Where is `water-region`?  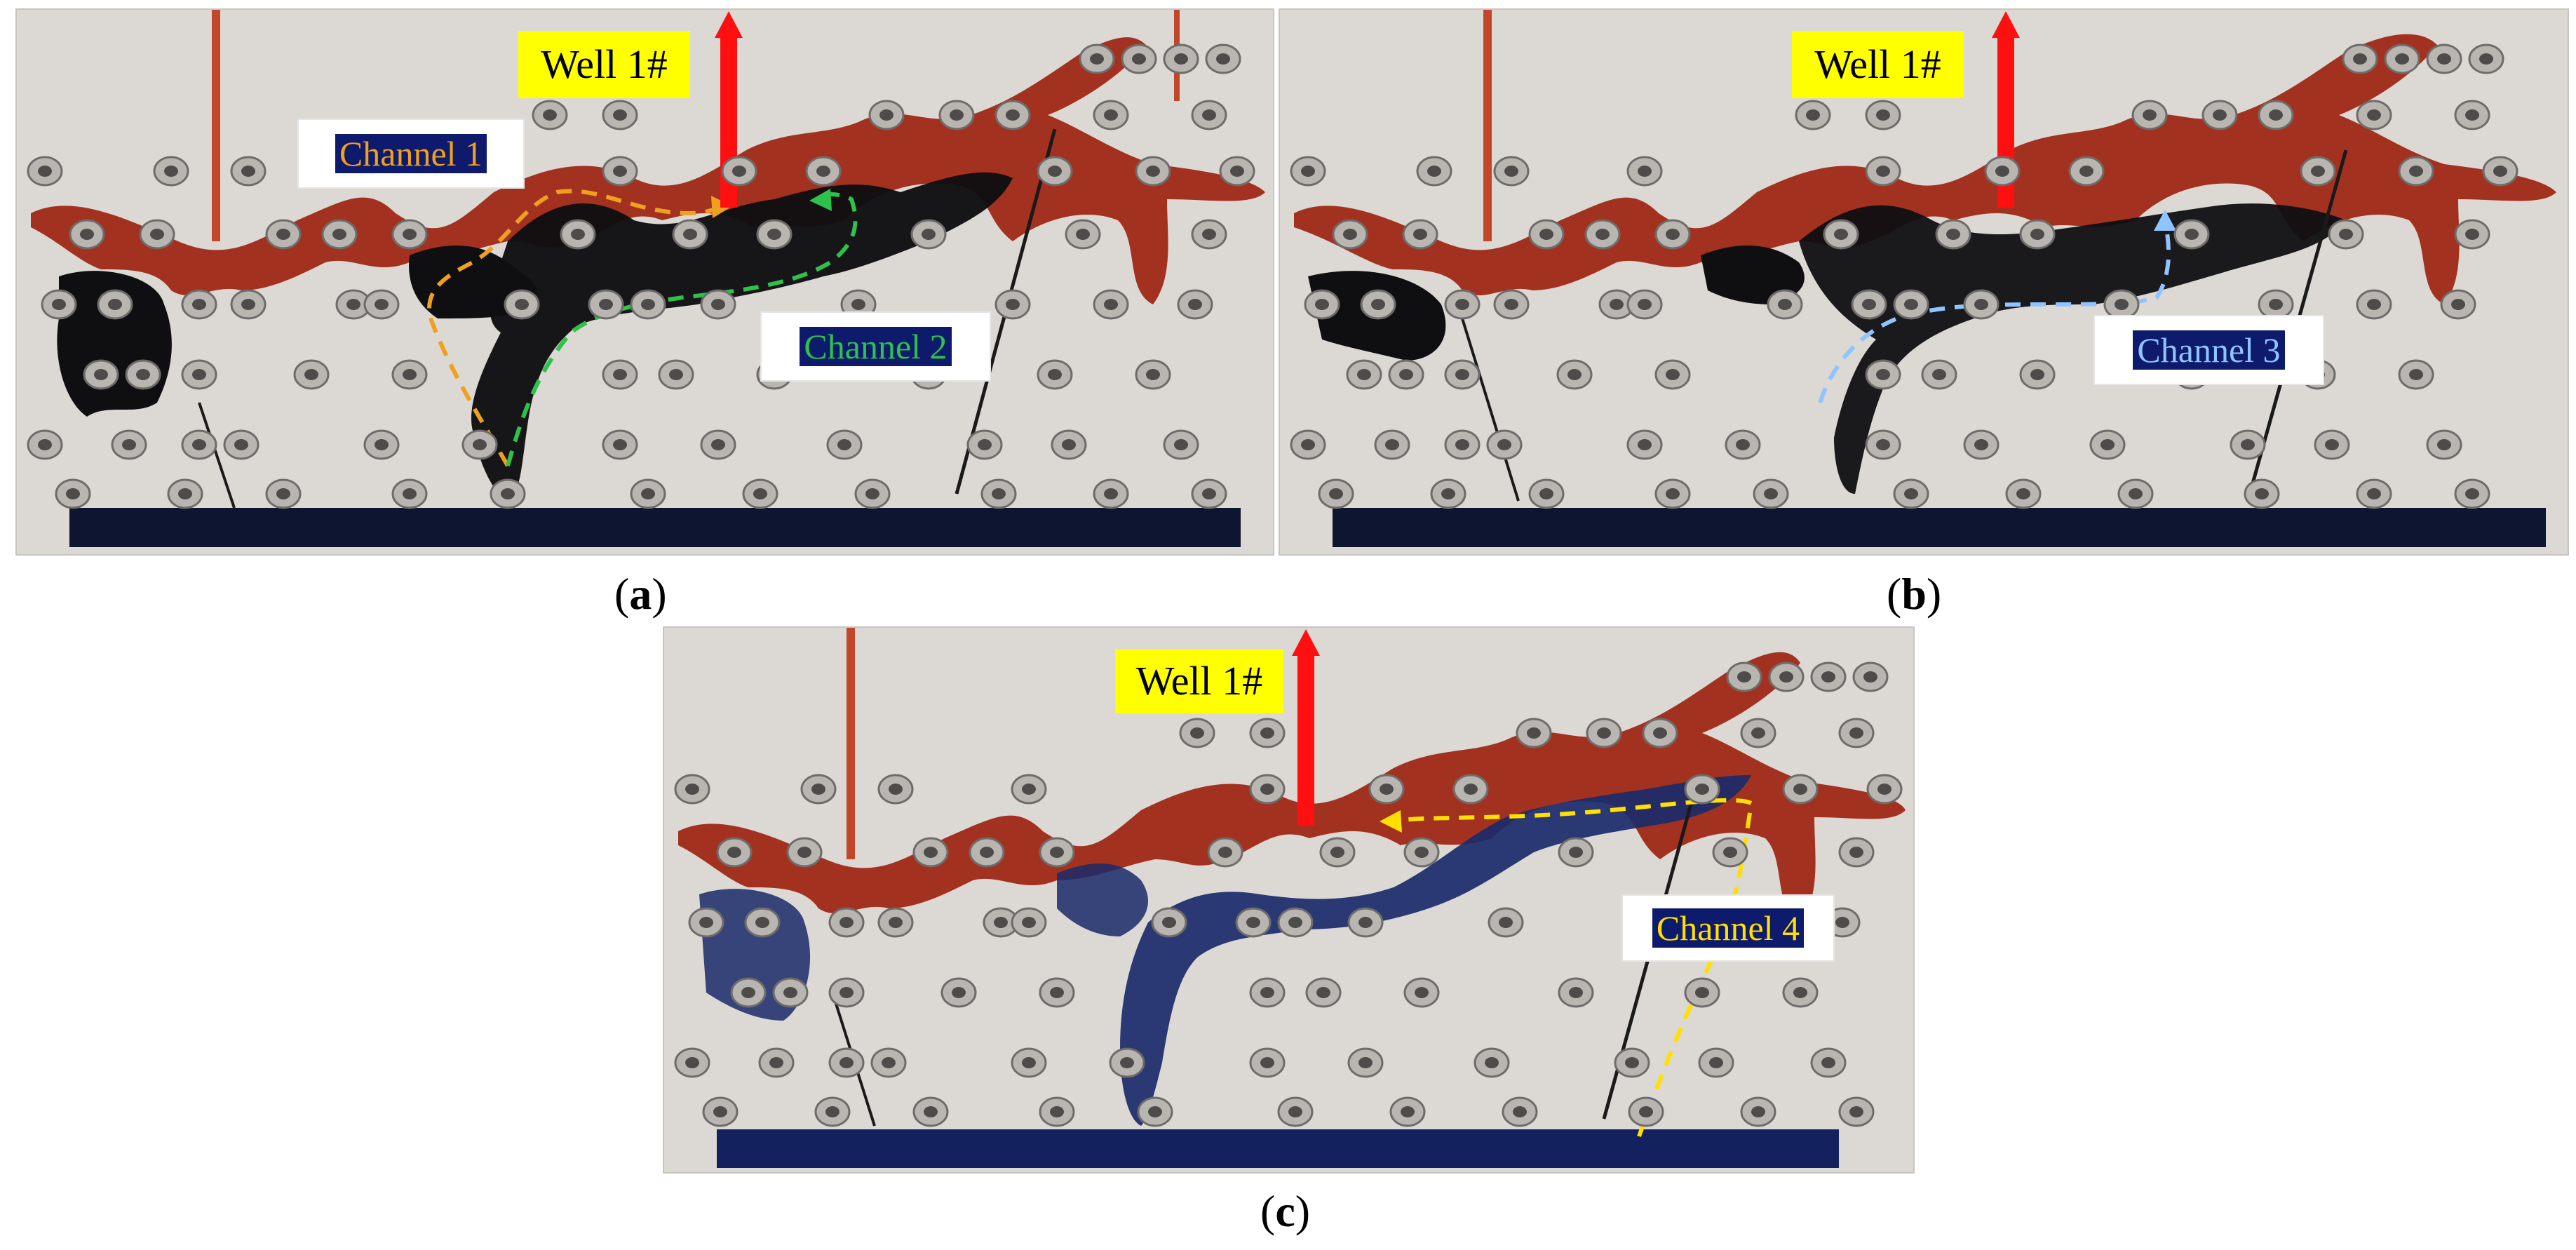 water-region is located at coordinates (2072, 348).